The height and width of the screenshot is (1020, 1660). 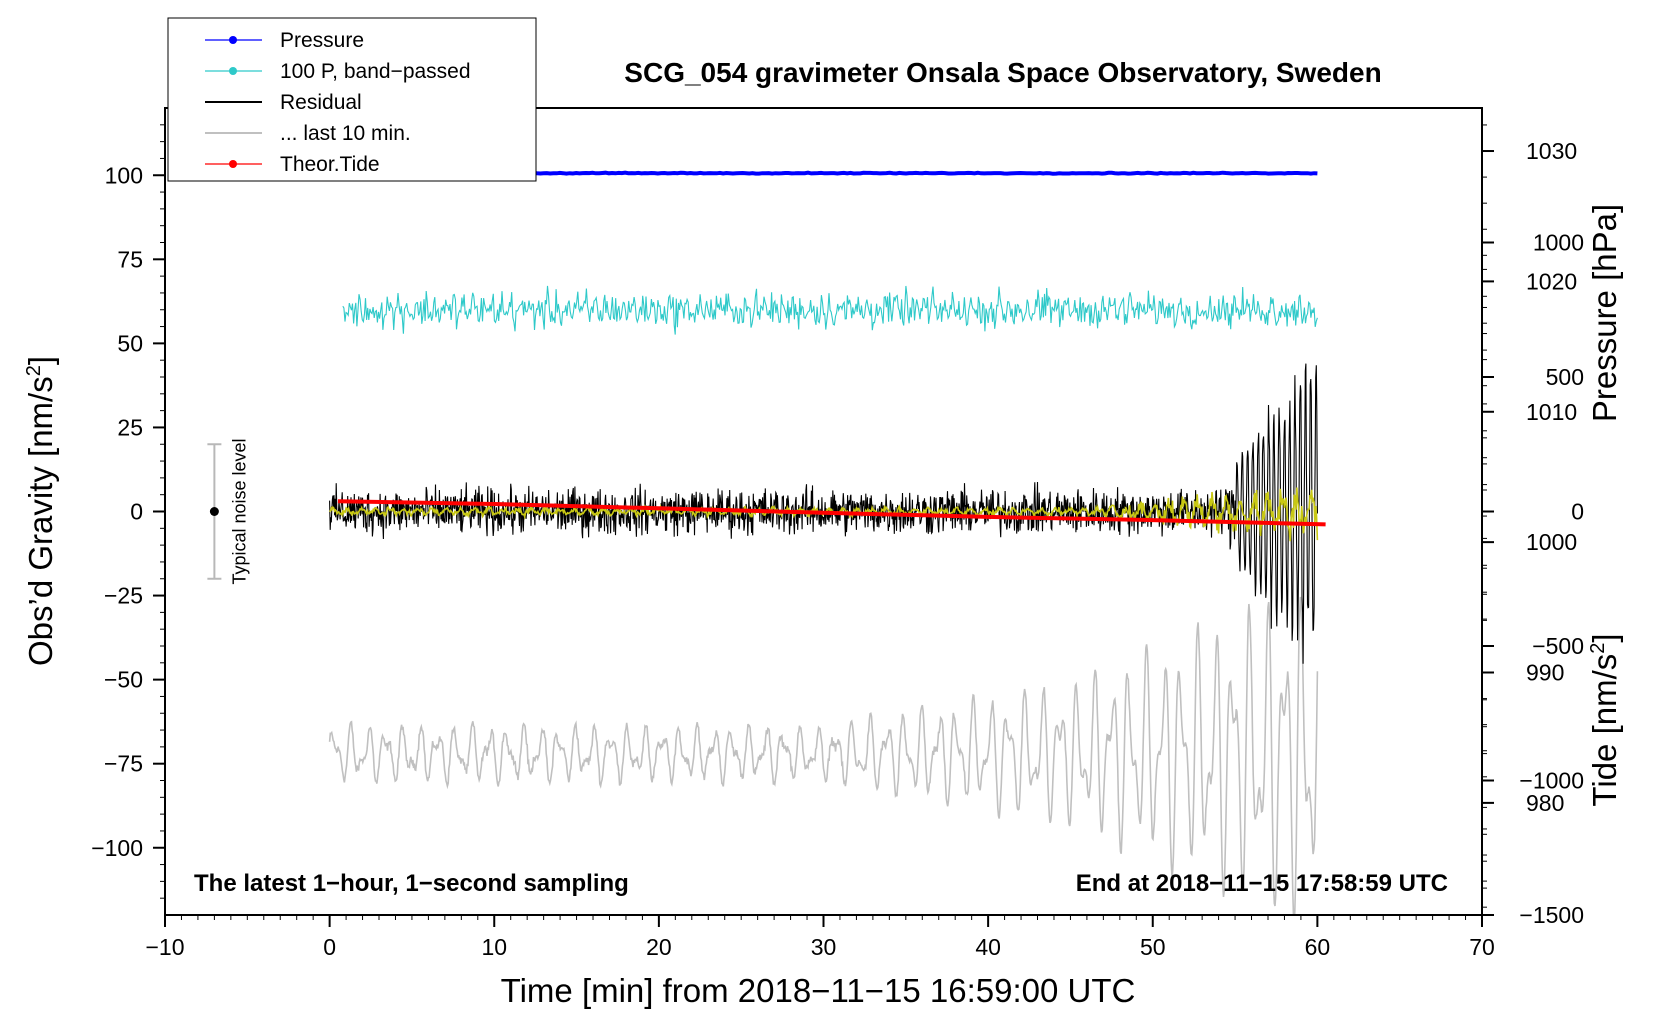 I want to click on legend-entry: Residual, so click(x=283, y=102).